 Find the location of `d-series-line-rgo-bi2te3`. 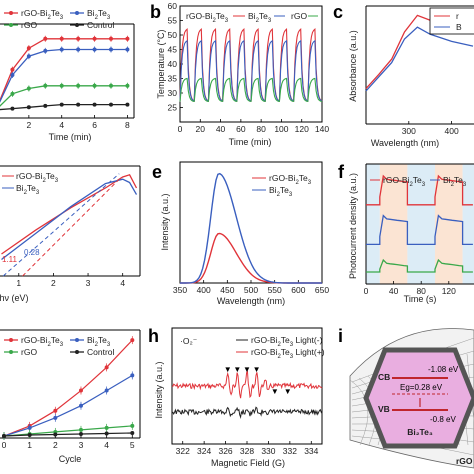

d-series-line-rgo-bi2te3 is located at coordinates (69, 214).